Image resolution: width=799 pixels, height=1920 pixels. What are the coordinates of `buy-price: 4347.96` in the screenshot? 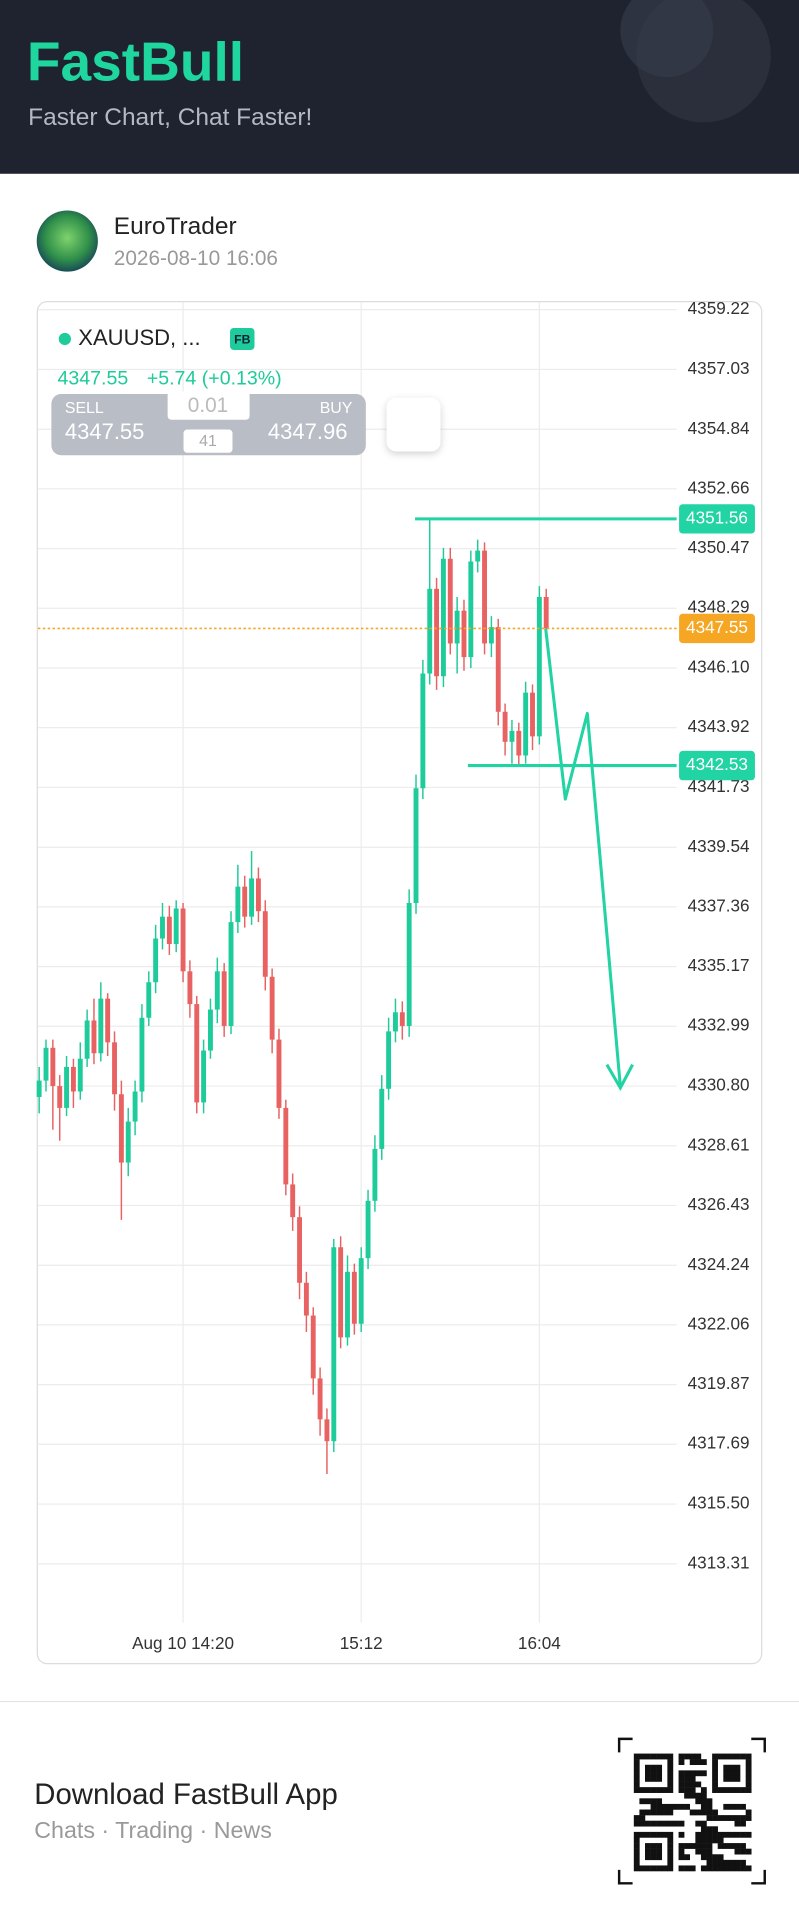 It's located at (308, 431).